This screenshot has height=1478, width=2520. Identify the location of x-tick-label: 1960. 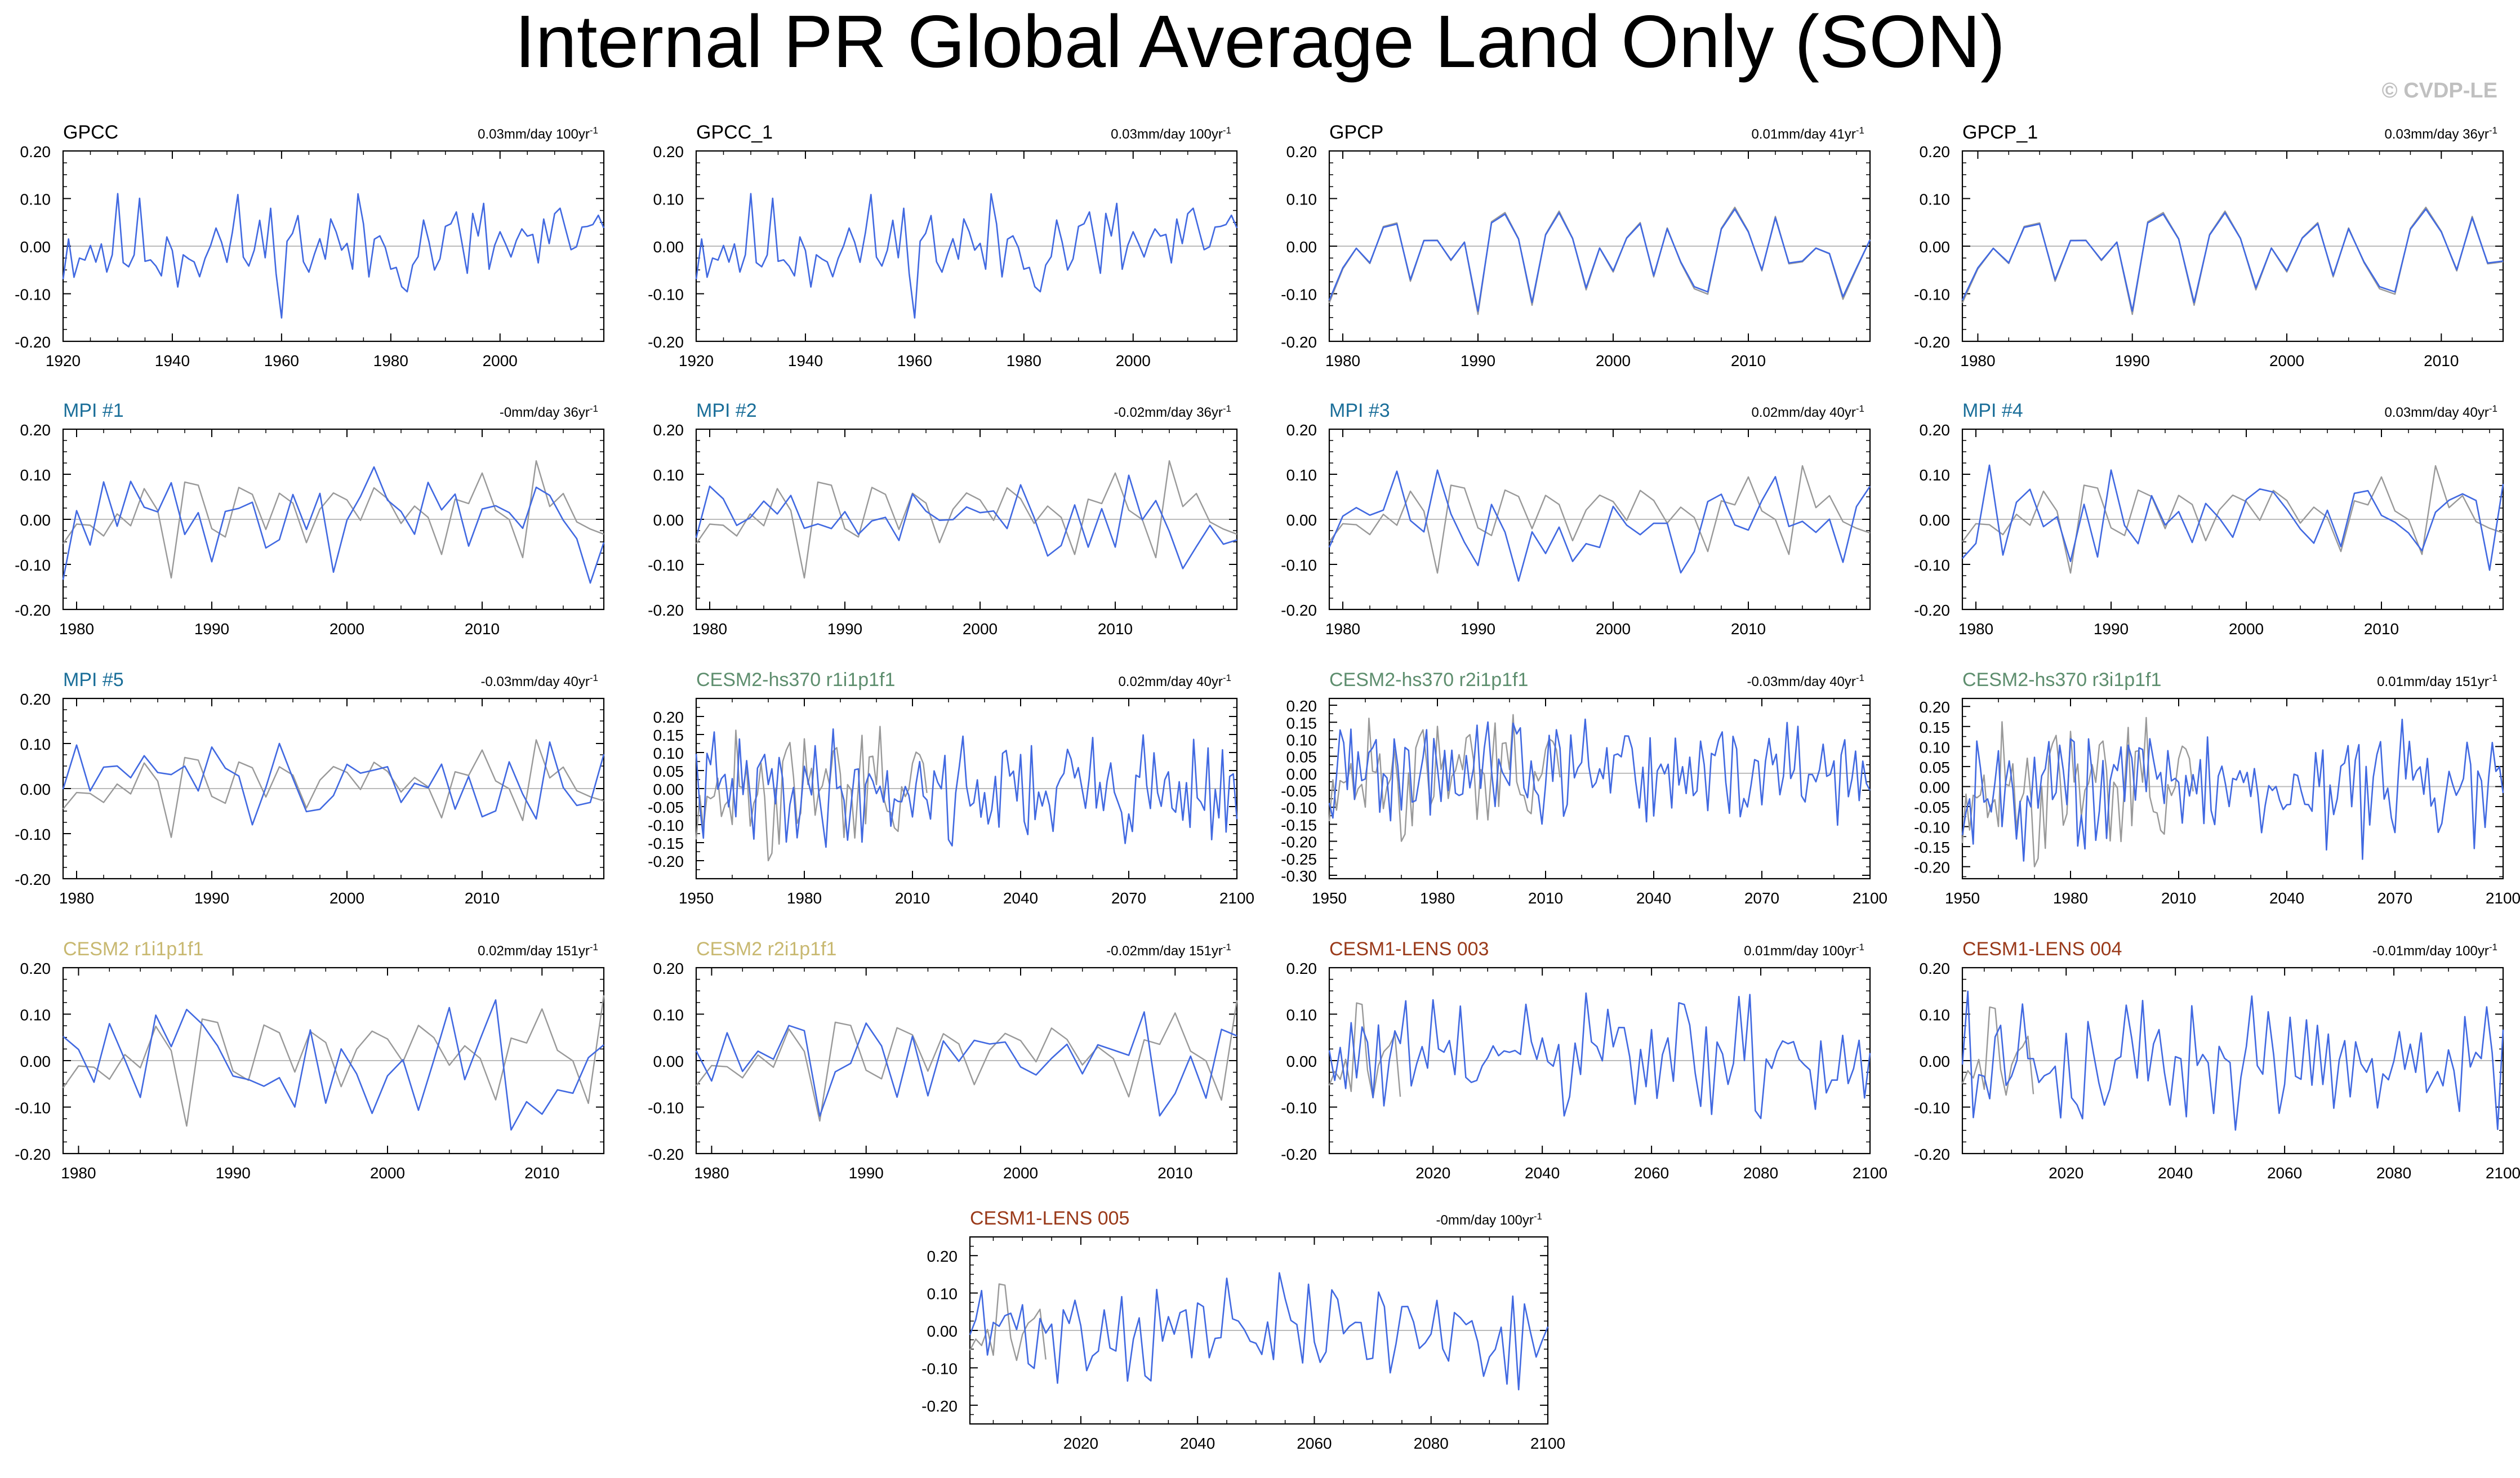
(281, 361).